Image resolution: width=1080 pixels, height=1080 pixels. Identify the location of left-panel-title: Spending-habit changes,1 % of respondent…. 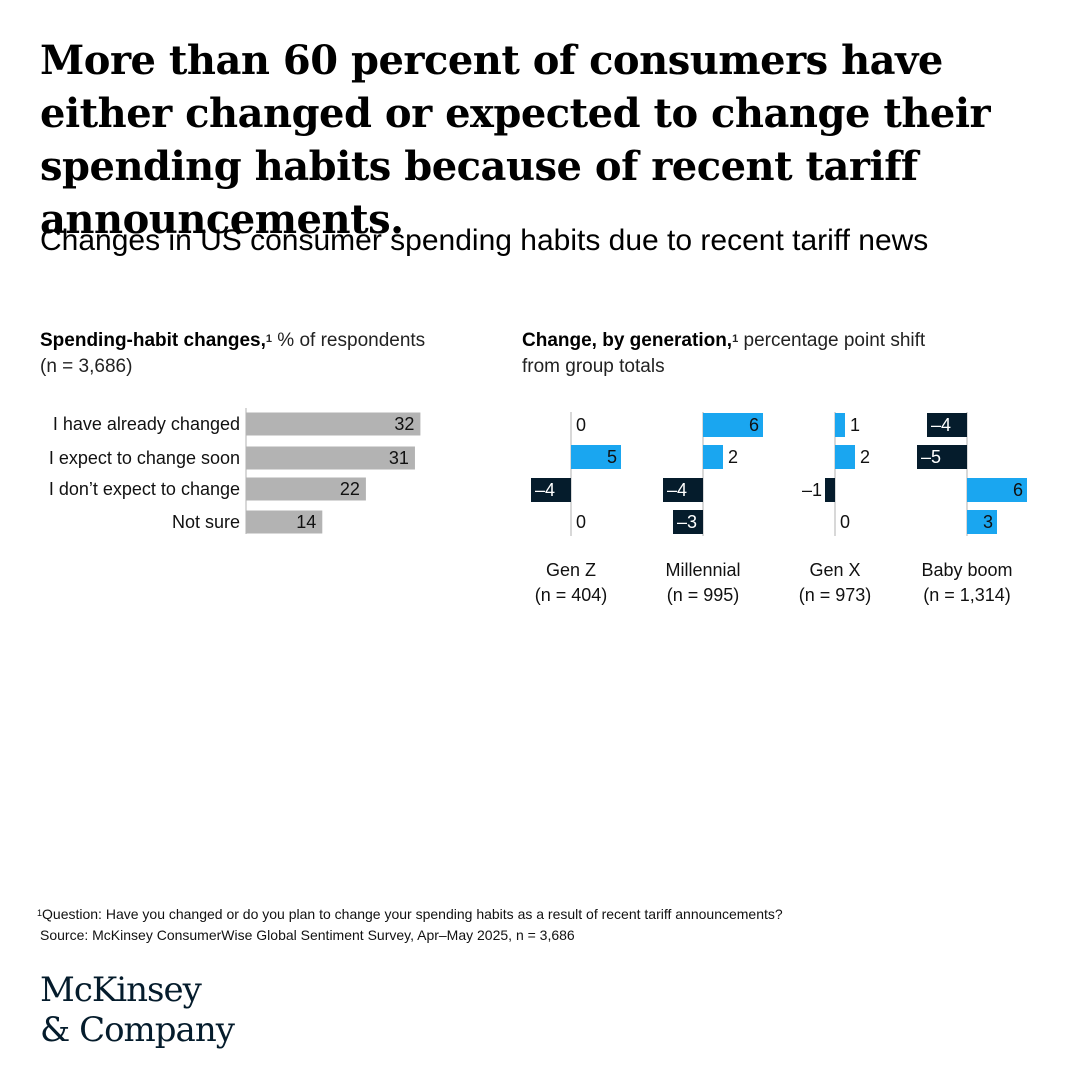
(260, 354).